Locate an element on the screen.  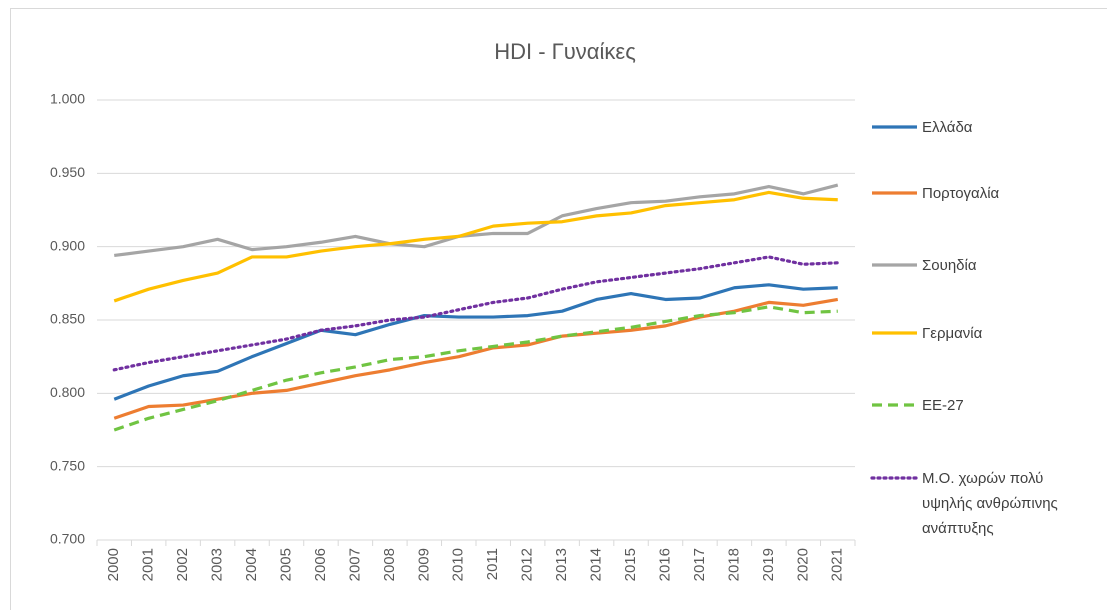
y-tick-label: 0.900 is located at coordinates (67, 245).